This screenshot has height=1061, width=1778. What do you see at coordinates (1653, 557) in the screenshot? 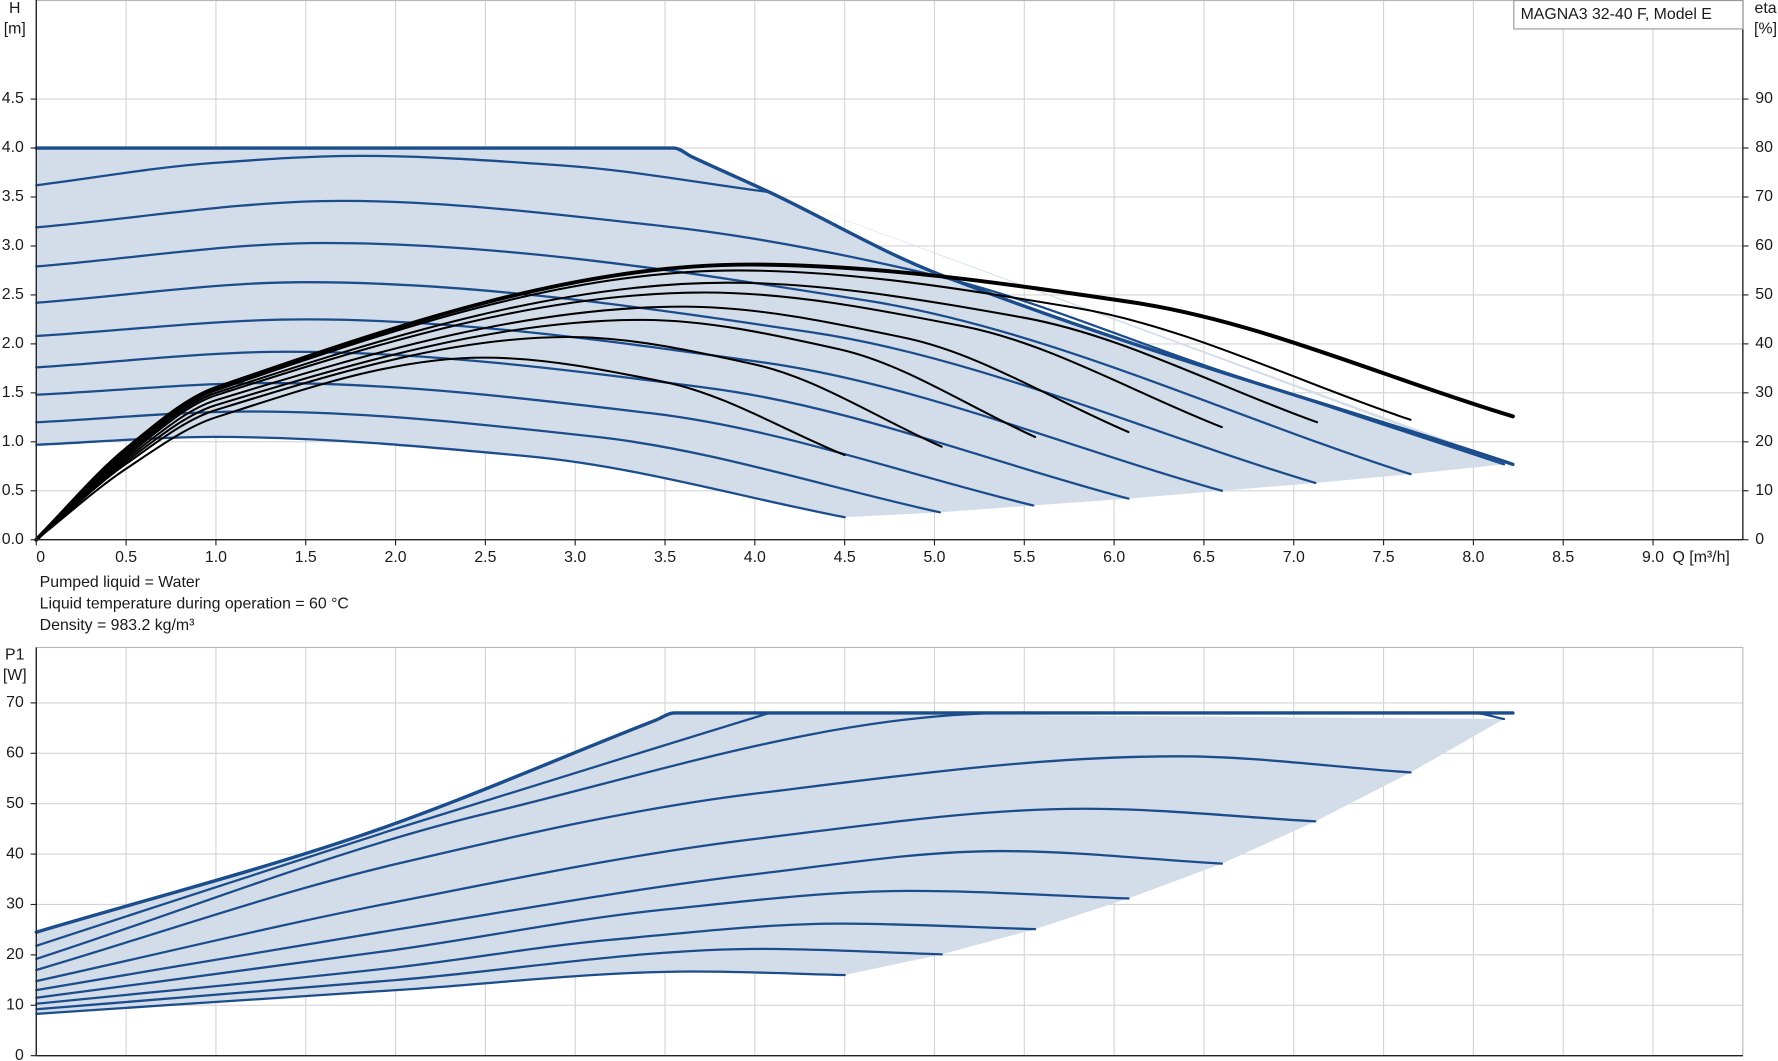
I see `x-tick-label: 9.0` at bounding box center [1653, 557].